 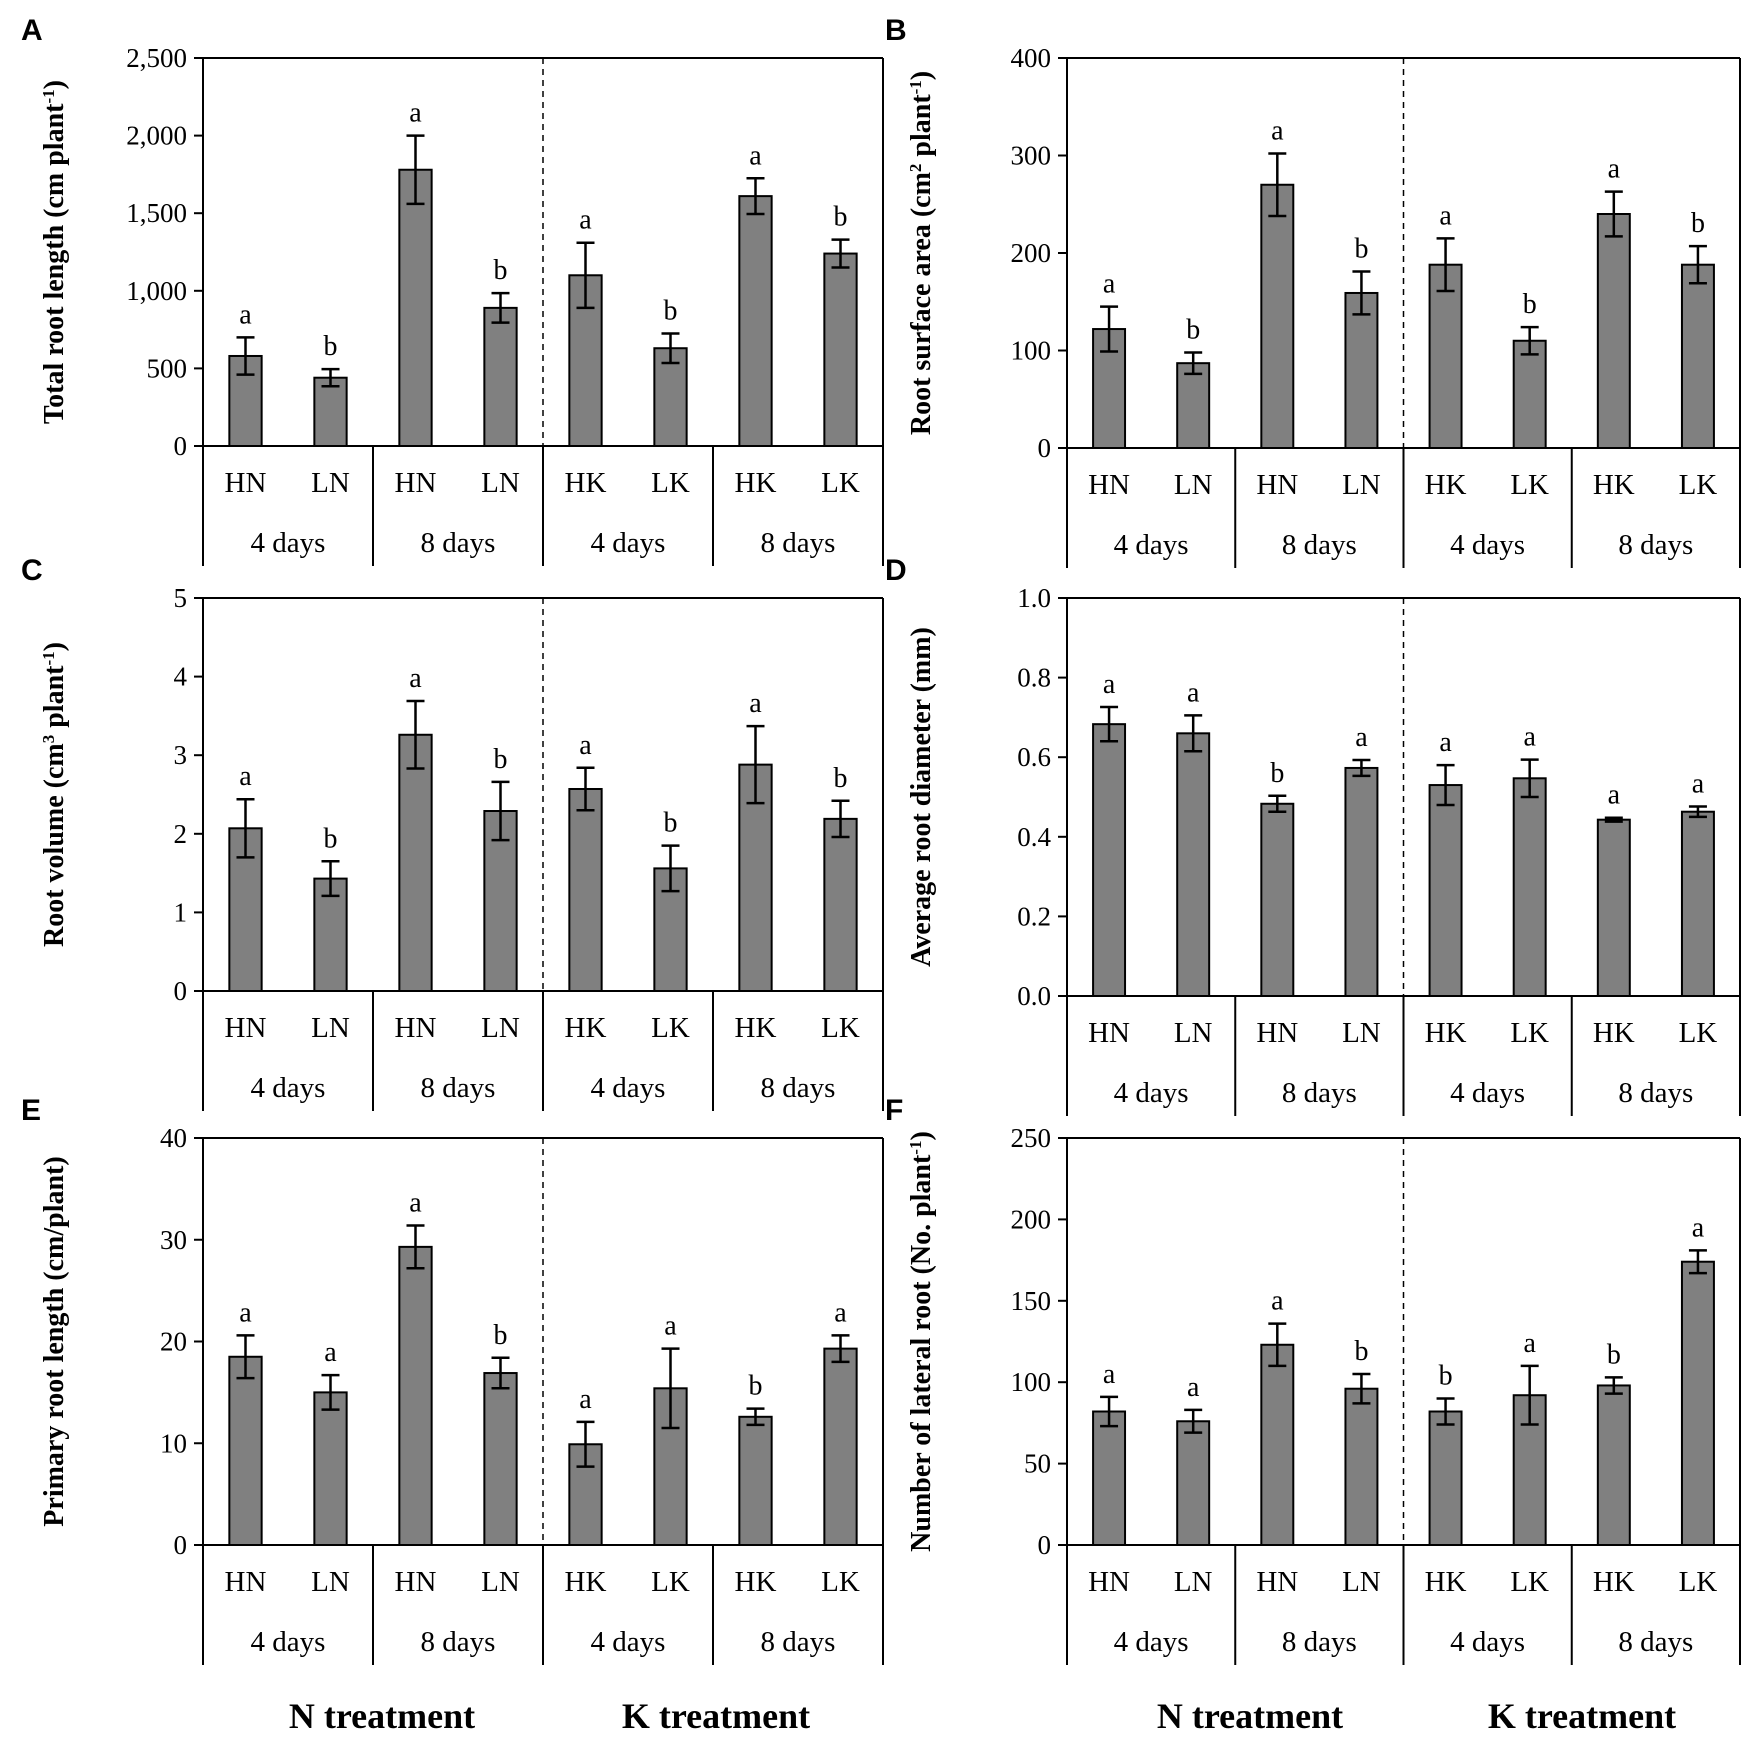 I want to click on panel-letter: E, so click(x=31, y=1110).